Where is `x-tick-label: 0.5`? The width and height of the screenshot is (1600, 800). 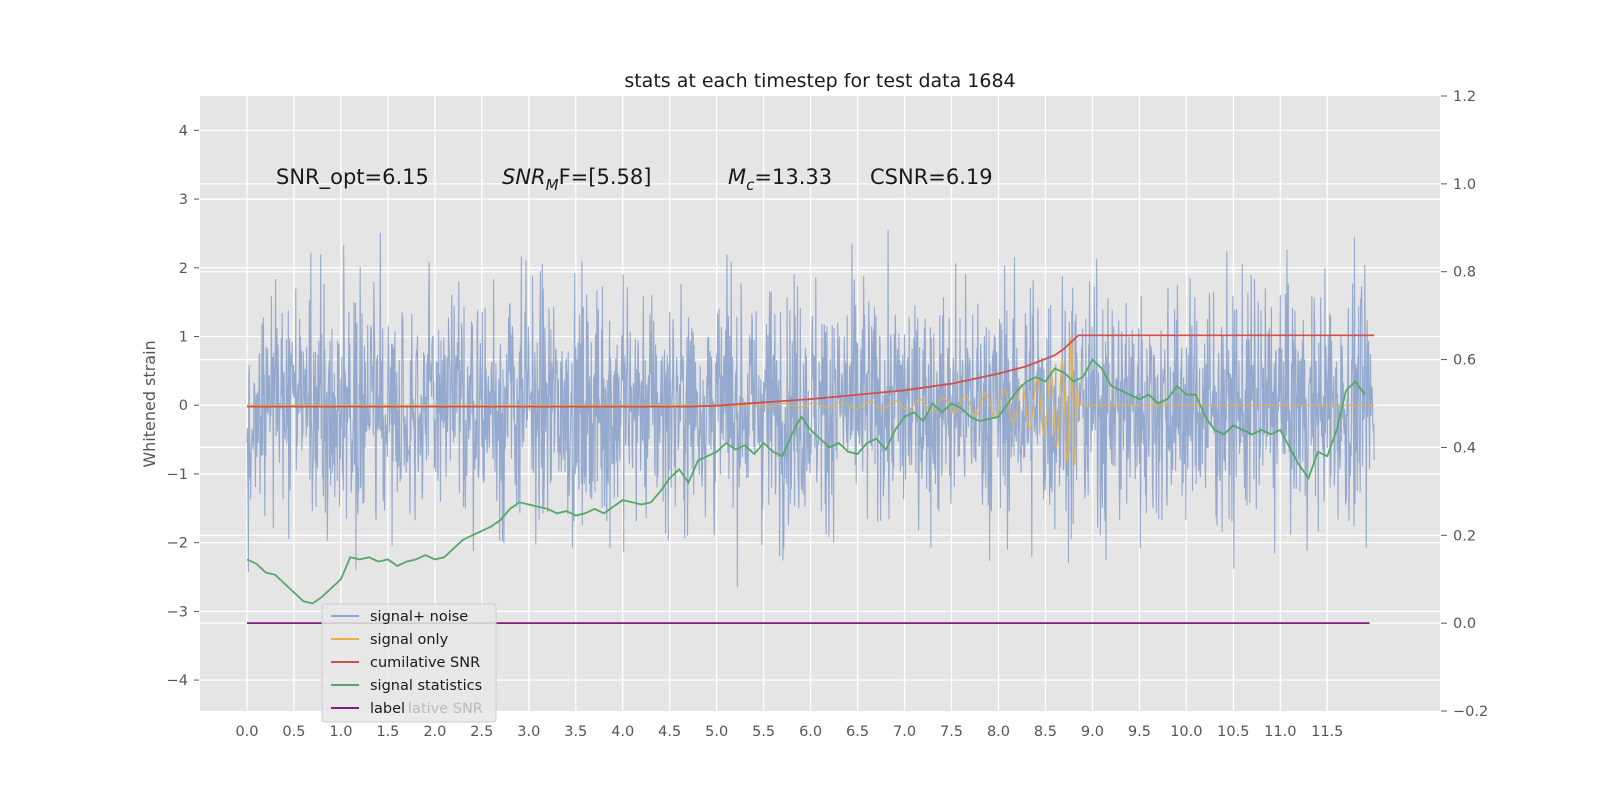 x-tick-label: 0.5 is located at coordinates (293, 732).